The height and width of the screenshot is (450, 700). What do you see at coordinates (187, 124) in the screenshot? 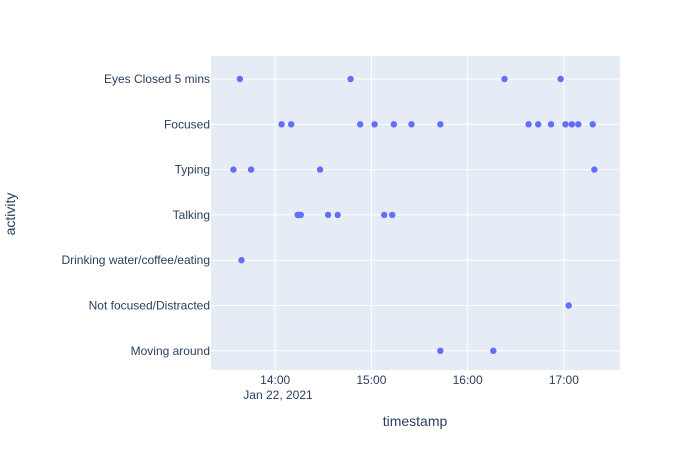
I see `y-tick-label: Focused` at bounding box center [187, 124].